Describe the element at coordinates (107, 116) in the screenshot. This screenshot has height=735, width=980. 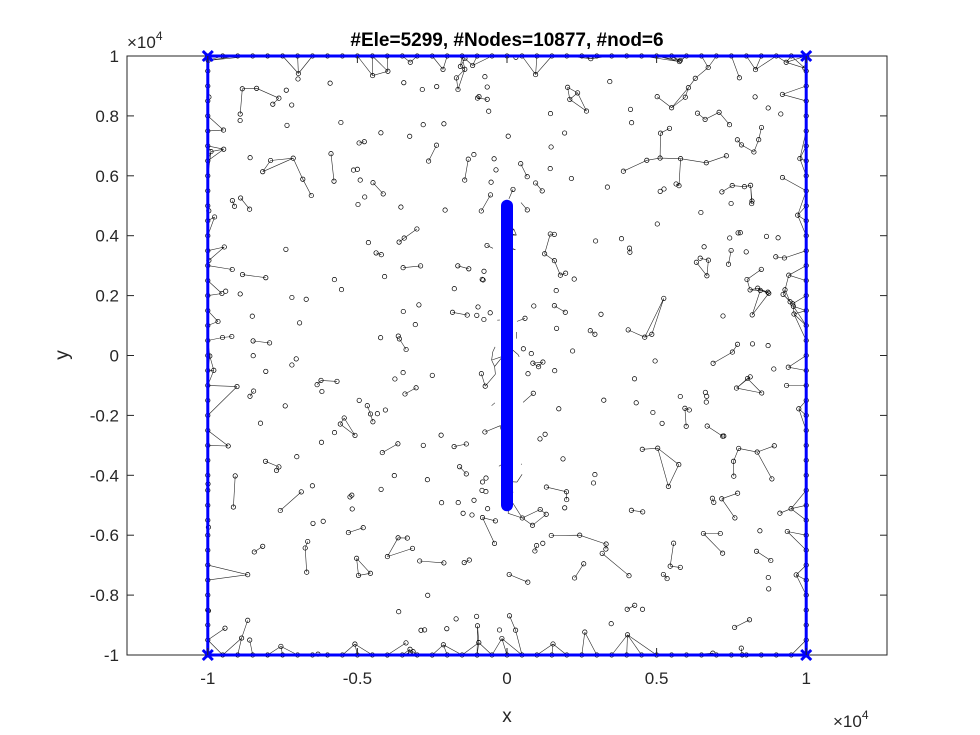
I see `y-tick-label: 0.8` at that location.